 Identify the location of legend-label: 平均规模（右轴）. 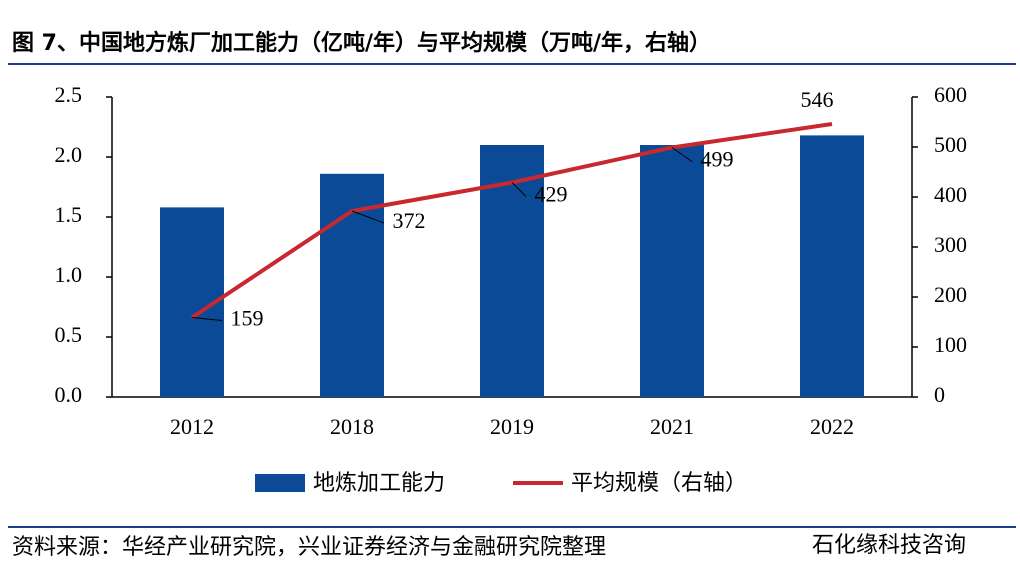
(659, 483).